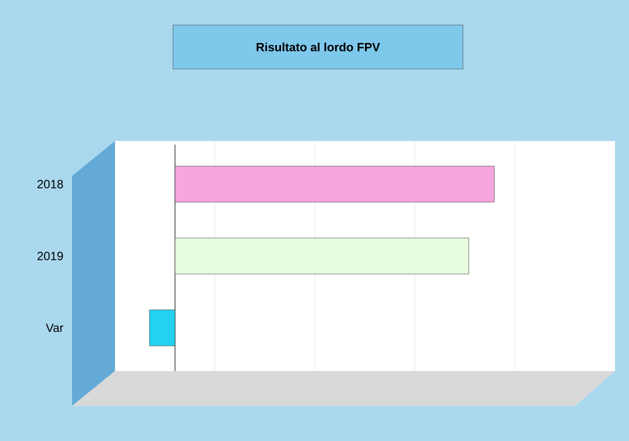 This screenshot has width=629, height=441. What do you see at coordinates (50, 256) in the screenshot?
I see `y-tick-label: 2019` at bounding box center [50, 256].